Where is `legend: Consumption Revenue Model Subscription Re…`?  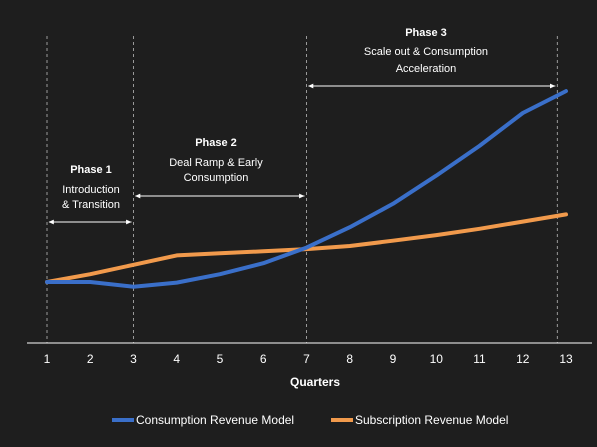 legend: Consumption Revenue Model Subscription Re… is located at coordinates (310, 420).